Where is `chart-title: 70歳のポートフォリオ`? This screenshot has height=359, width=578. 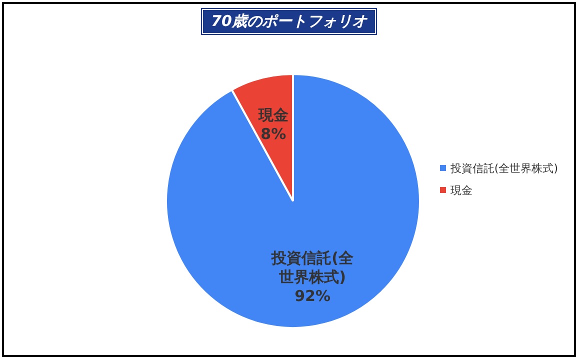 chart-title: 70歳のポートフォリオ is located at coordinates (289, 21).